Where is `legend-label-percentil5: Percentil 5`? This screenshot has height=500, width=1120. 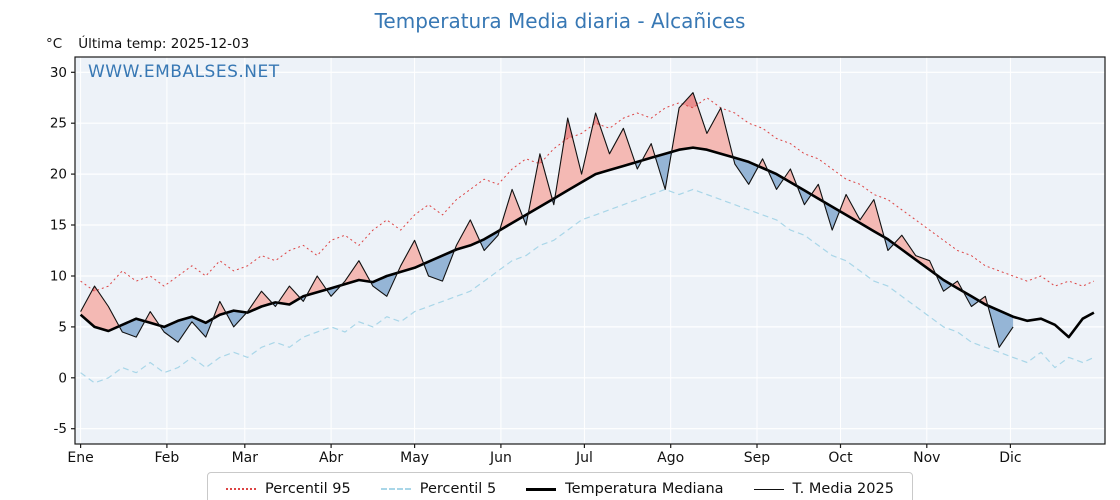
legend-label-percentil5: Percentil 5 is located at coordinates (458, 489).